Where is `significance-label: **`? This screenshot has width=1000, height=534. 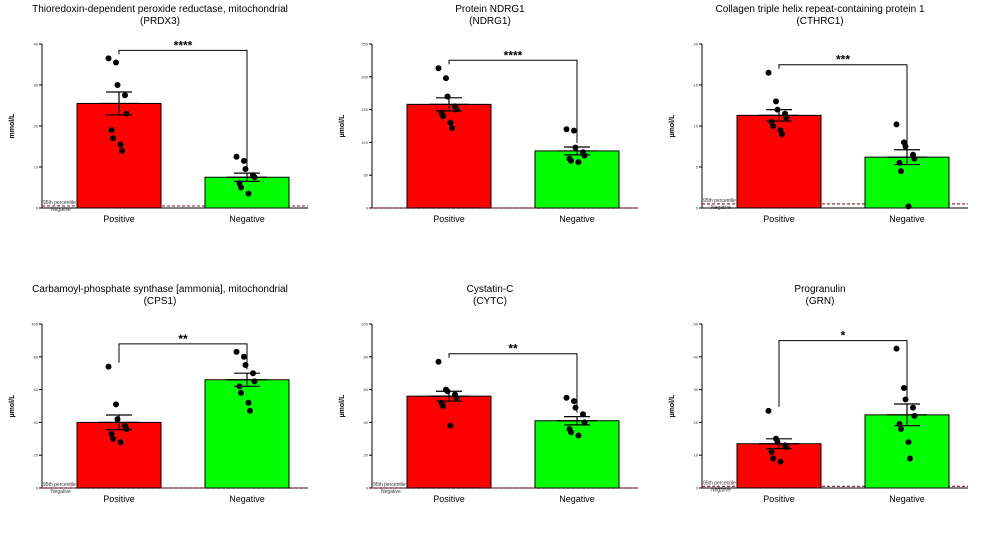 significance-label: ** is located at coordinates (513, 349).